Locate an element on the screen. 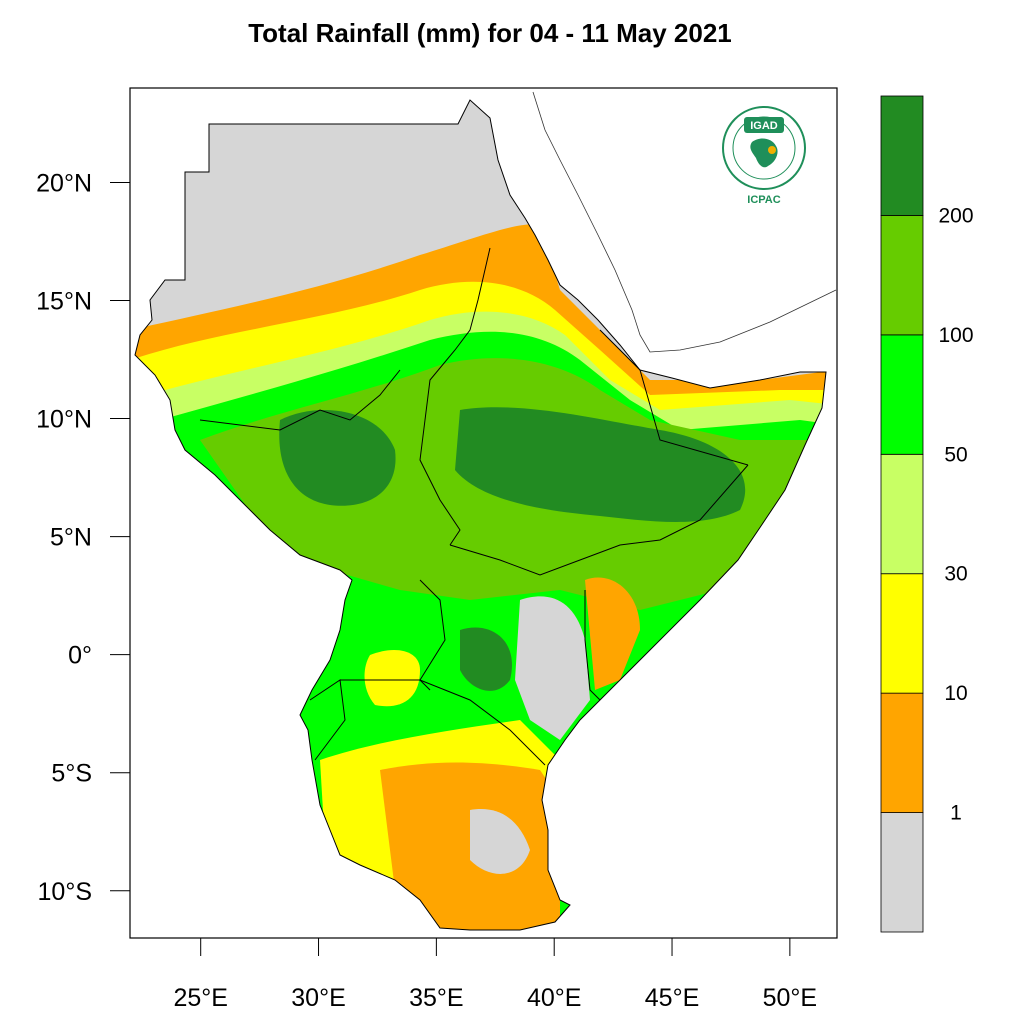  lat-tick-label: 10°N is located at coordinates (64, 420).